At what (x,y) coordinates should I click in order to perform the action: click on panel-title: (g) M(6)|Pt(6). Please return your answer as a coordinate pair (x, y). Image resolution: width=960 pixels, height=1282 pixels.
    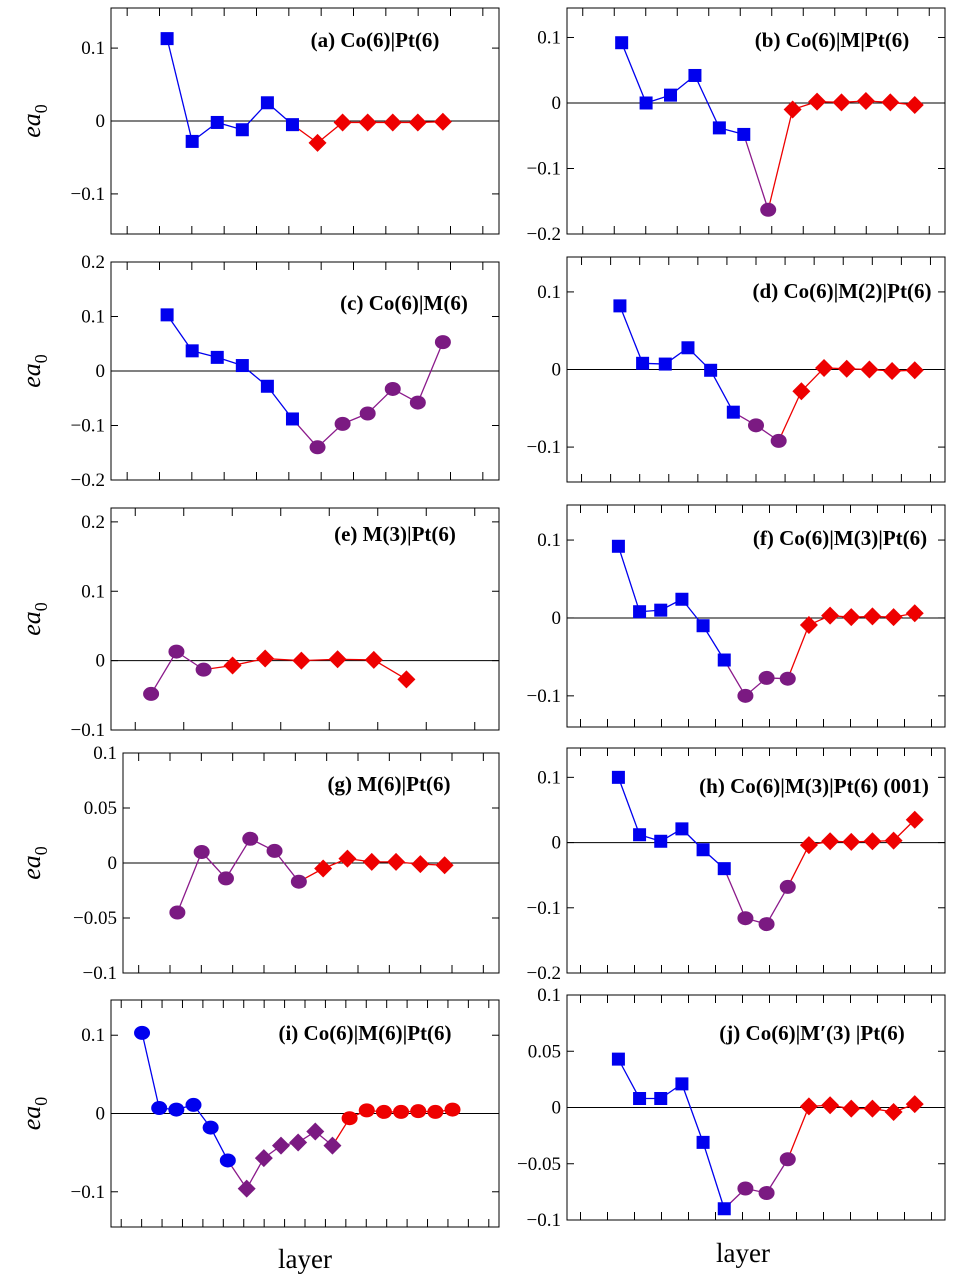
    Looking at the image, I should click on (389, 784).